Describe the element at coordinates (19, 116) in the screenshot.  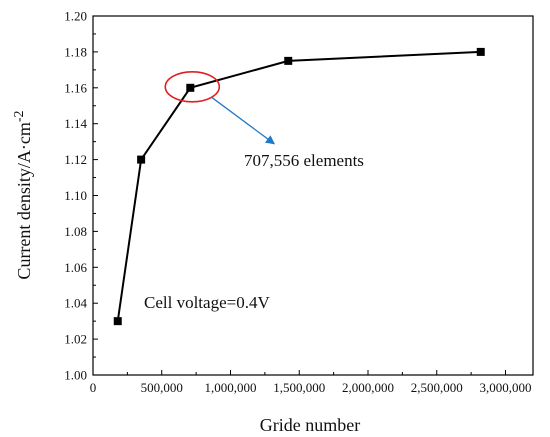
I see `y-axis-title-exponent: -2` at that location.